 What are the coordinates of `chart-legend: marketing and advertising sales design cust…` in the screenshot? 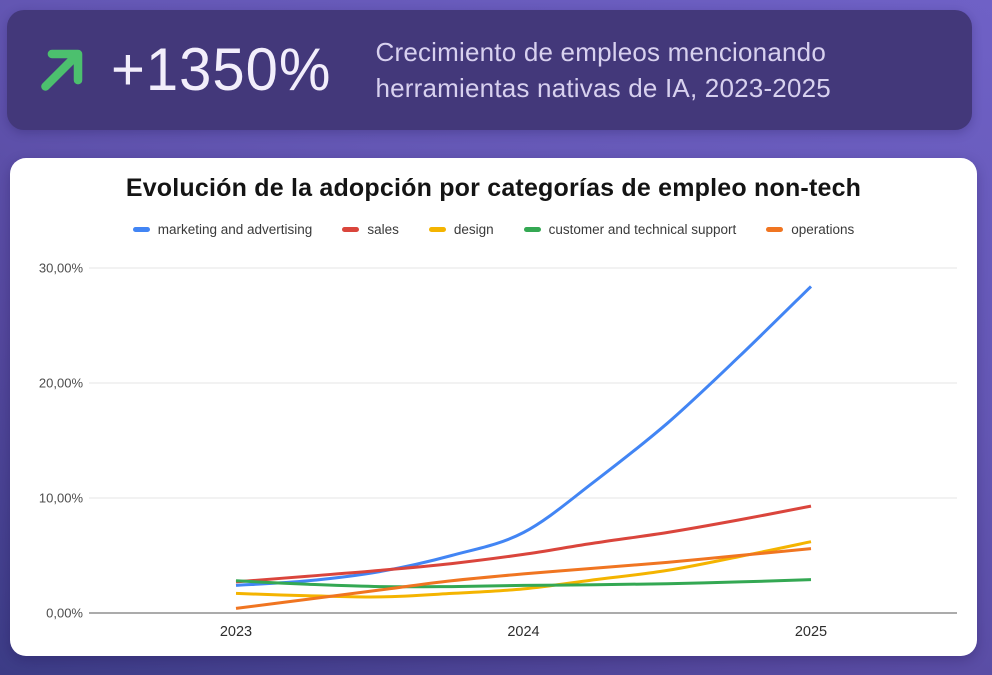 It's located at (493, 229).